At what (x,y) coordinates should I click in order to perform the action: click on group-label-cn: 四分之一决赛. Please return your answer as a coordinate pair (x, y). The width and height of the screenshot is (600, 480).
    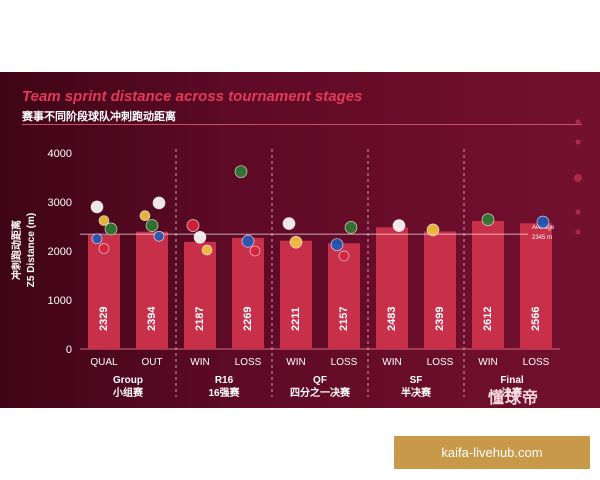
    Looking at the image, I should click on (320, 392).